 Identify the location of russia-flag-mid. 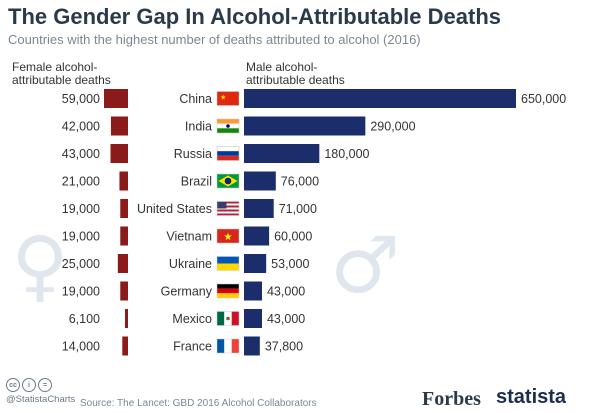
(228, 153).